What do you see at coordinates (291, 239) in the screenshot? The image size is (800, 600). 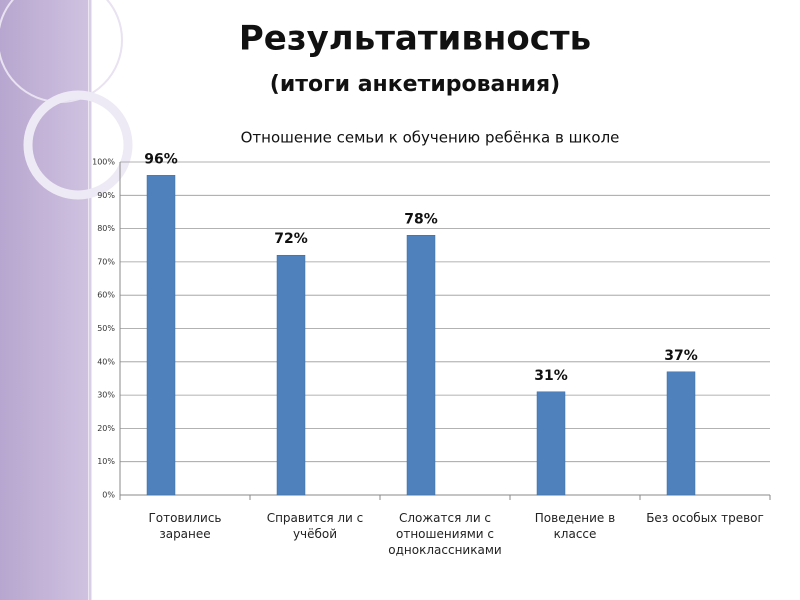 I see `data-label: 72%` at bounding box center [291, 239].